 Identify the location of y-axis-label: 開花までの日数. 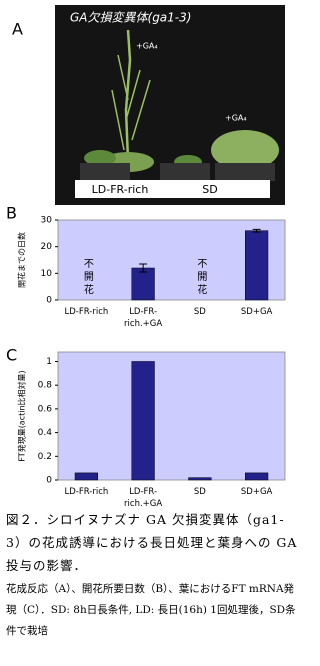
(22, 260).